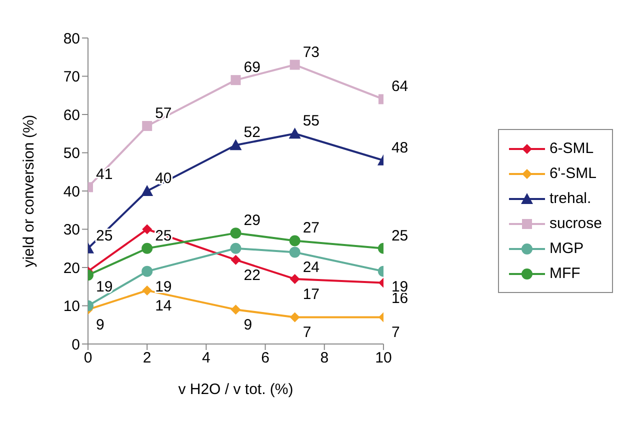 The width and height of the screenshot is (631, 422). What do you see at coordinates (252, 67) in the screenshot?
I see `data-label: 69` at bounding box center [252, 67].